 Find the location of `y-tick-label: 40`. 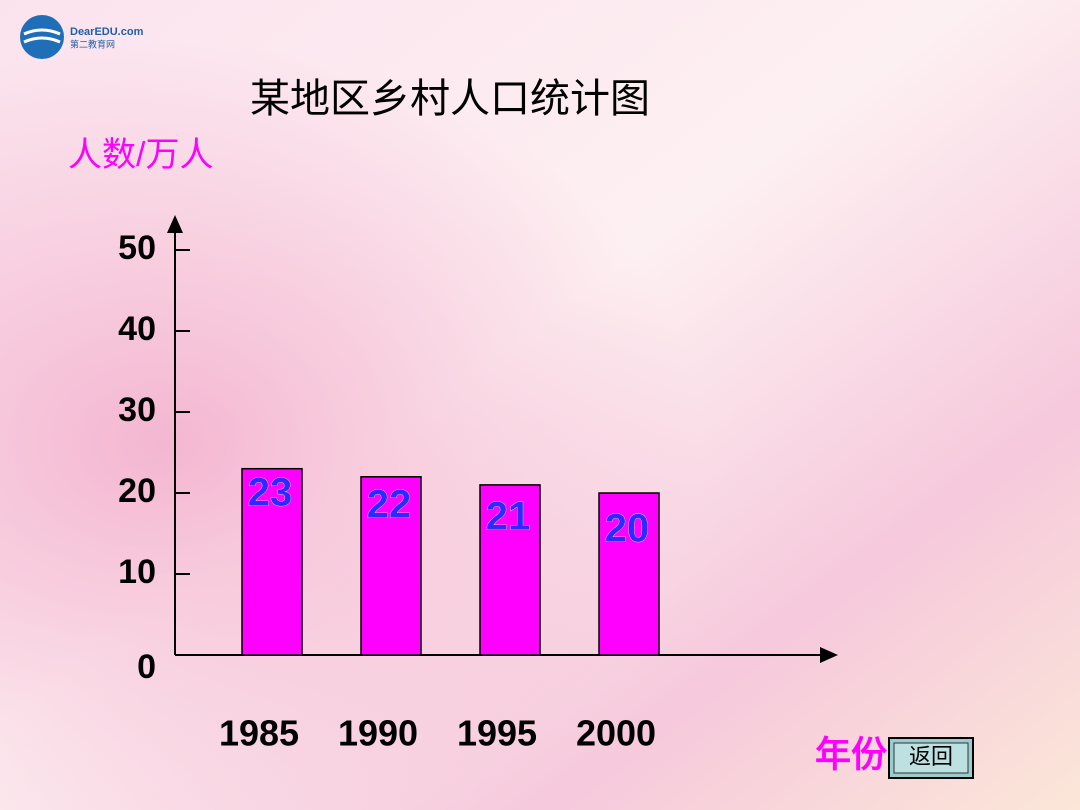

y-tick-label: 40 is located at coordinates (137, 329).